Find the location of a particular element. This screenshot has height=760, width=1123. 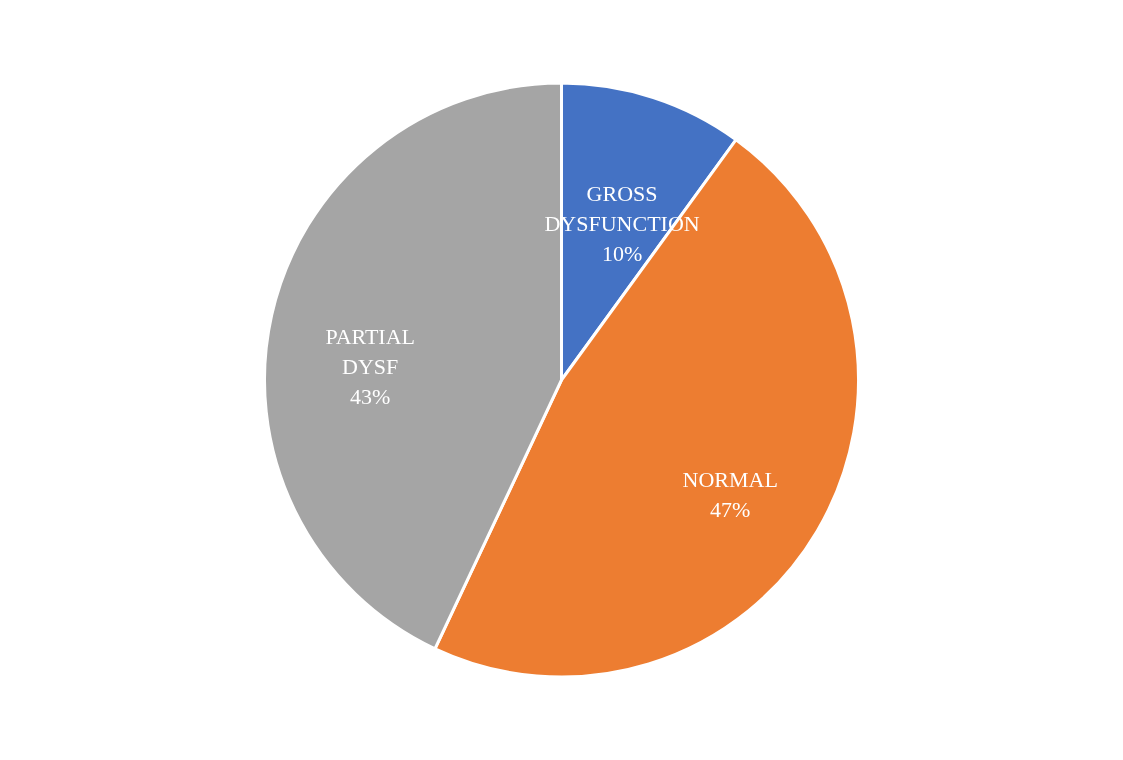

slice-label: PARTIAL DYSF is located at coordinates (370, 352).